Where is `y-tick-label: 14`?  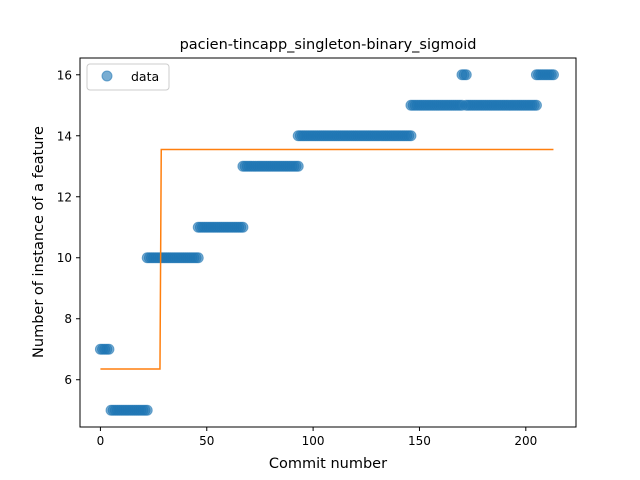
y-tick-label: 14 is located at coordinates (64, 136).